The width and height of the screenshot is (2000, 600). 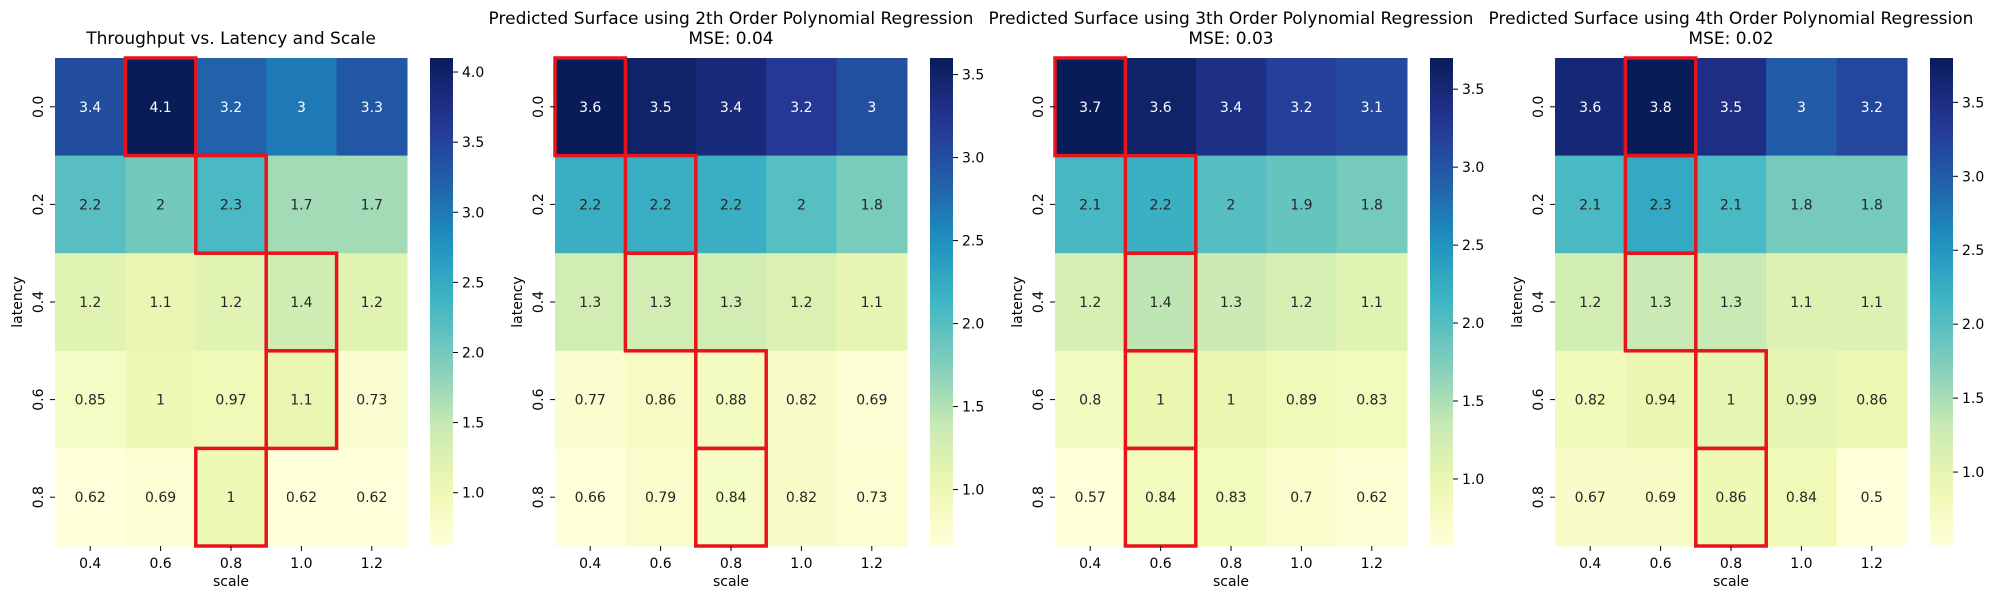 I want to click on x-axis-label: scale, so click(x=1731, y=582).